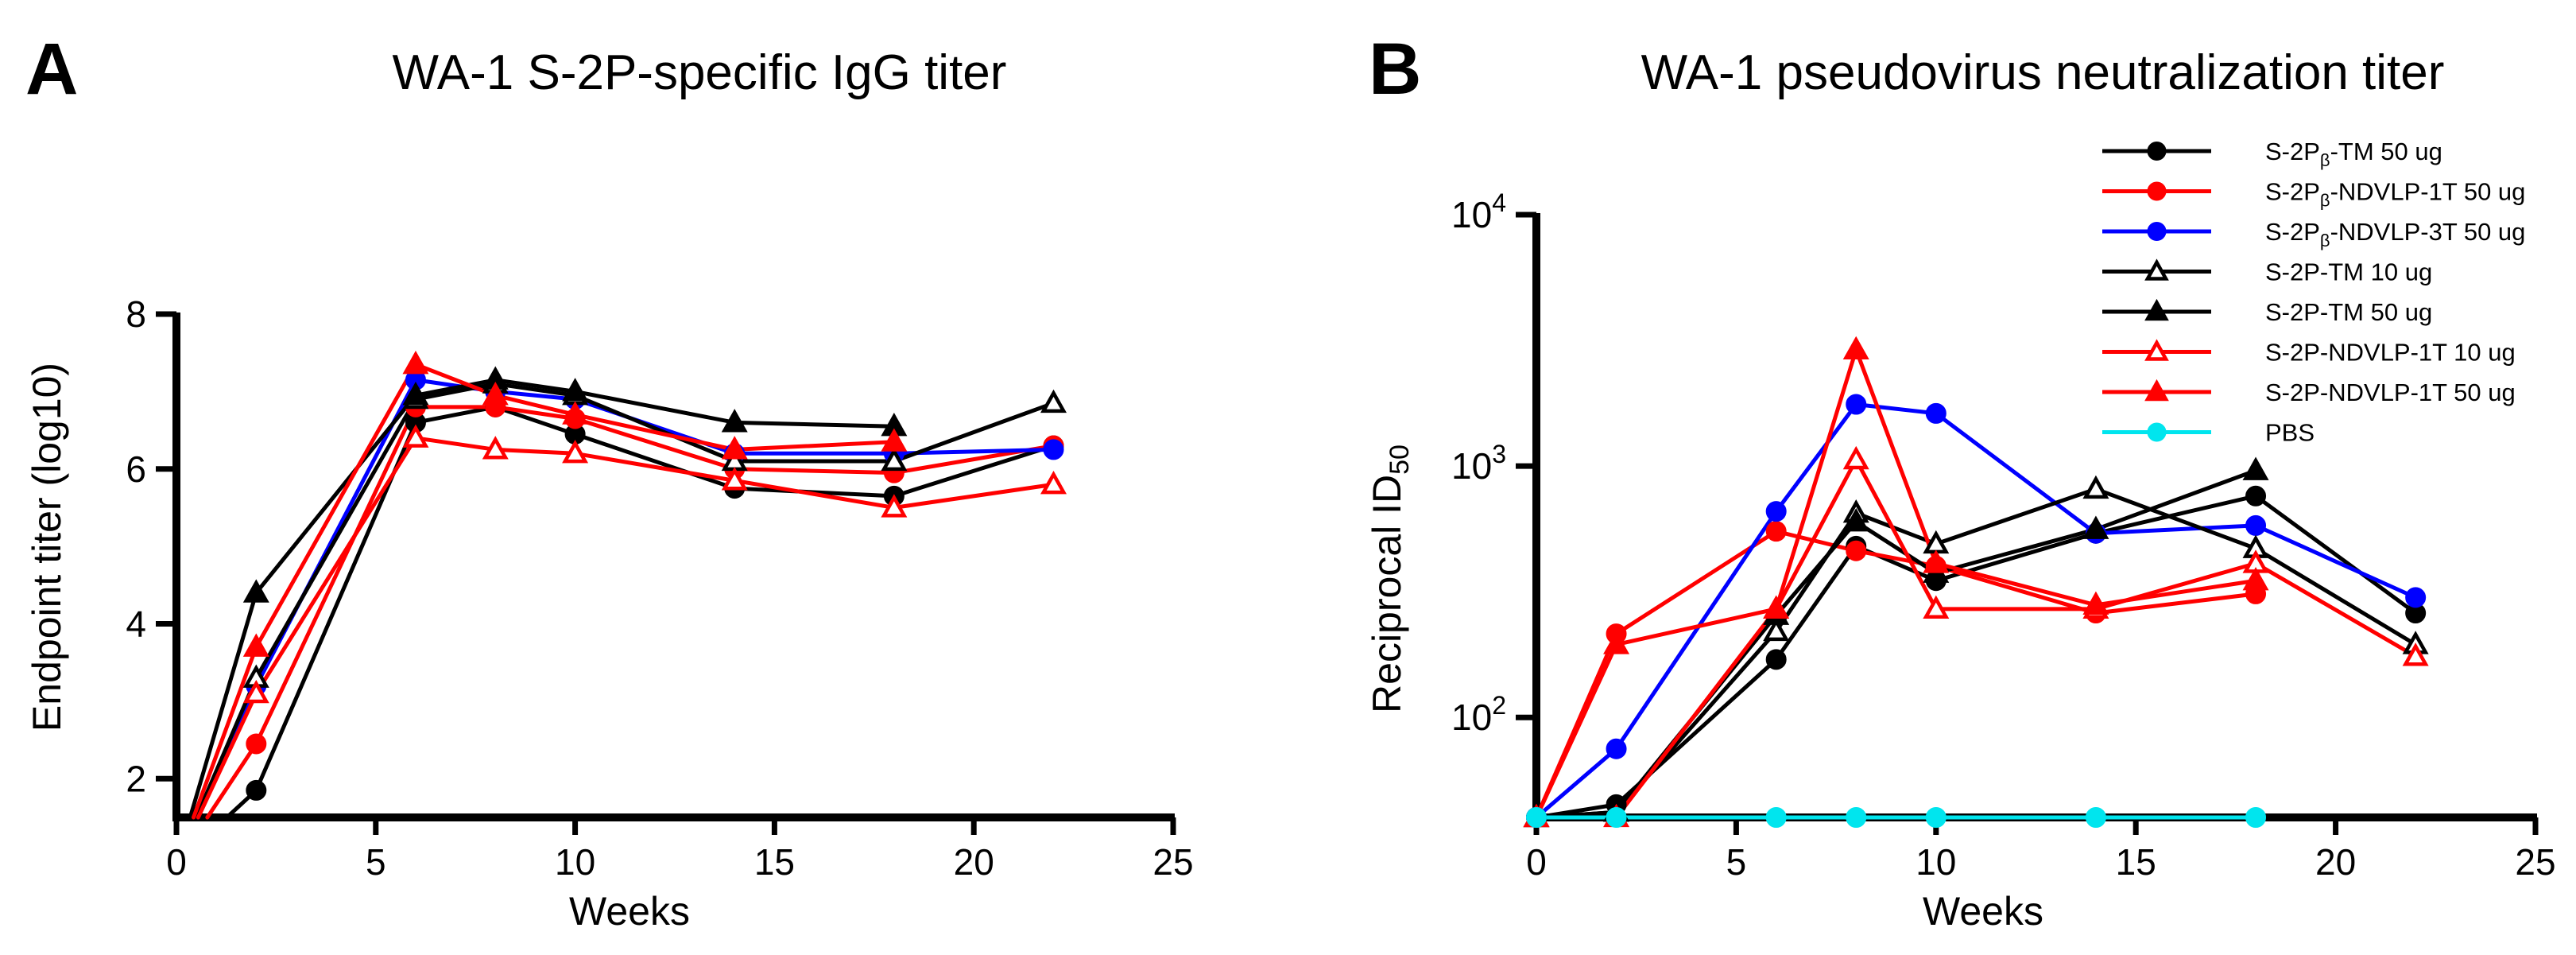 Image resolution: width=2576 pixels, height=955 pixels. What do you see at coordinates (1856, 550) in the screenshot?
I see `panel-b-series-1-point` at bounding box center [1856, 550].